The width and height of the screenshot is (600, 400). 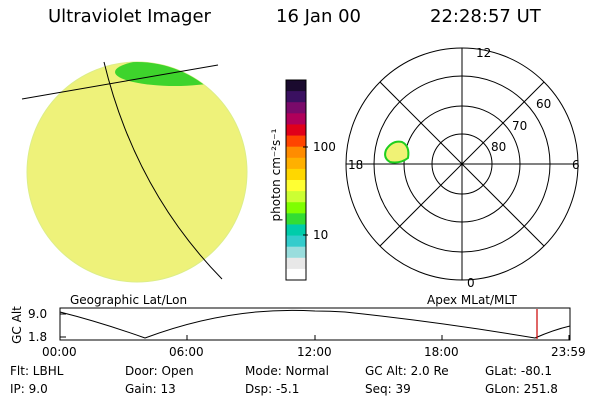 I want to click on terminator-line, so click(x=120, y=82).